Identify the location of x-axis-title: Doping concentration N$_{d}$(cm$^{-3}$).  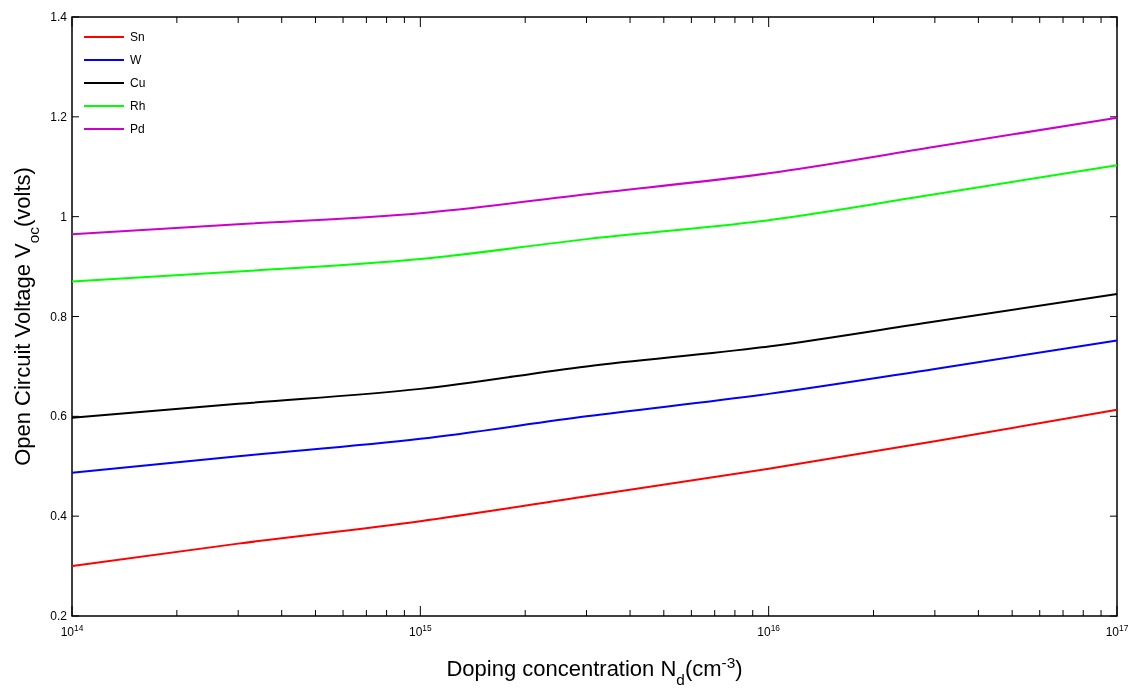
(594, 670).